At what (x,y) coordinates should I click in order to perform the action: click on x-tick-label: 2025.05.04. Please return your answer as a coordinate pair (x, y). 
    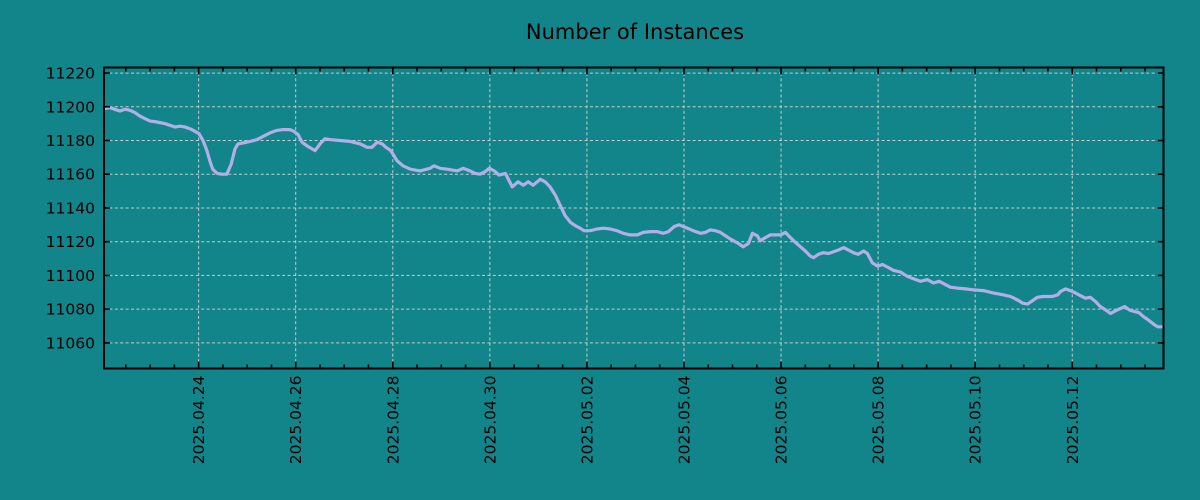
    Looking at the image, I should click on (684, 420).